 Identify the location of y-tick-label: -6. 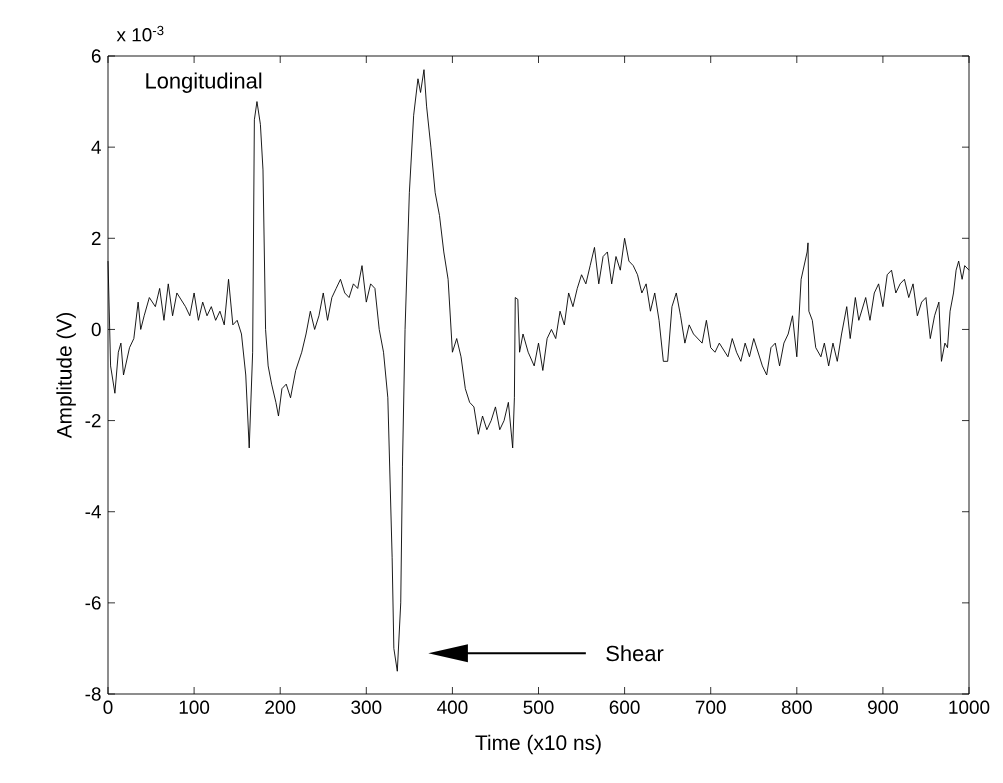
(93, 603).